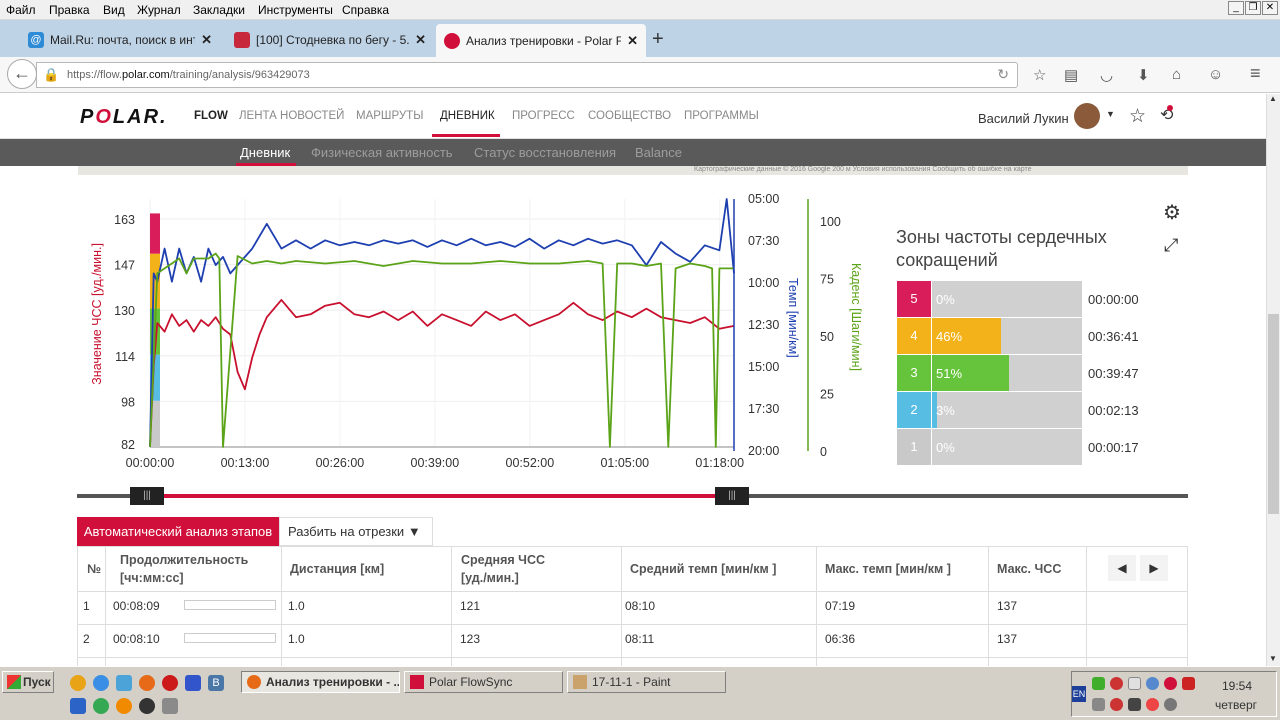 Image resolution: width=1280 pixels, height=720 pixels. Describe the element at coordinates (216, 683) in the screenshot. I see `vk-icon: B` at that location.